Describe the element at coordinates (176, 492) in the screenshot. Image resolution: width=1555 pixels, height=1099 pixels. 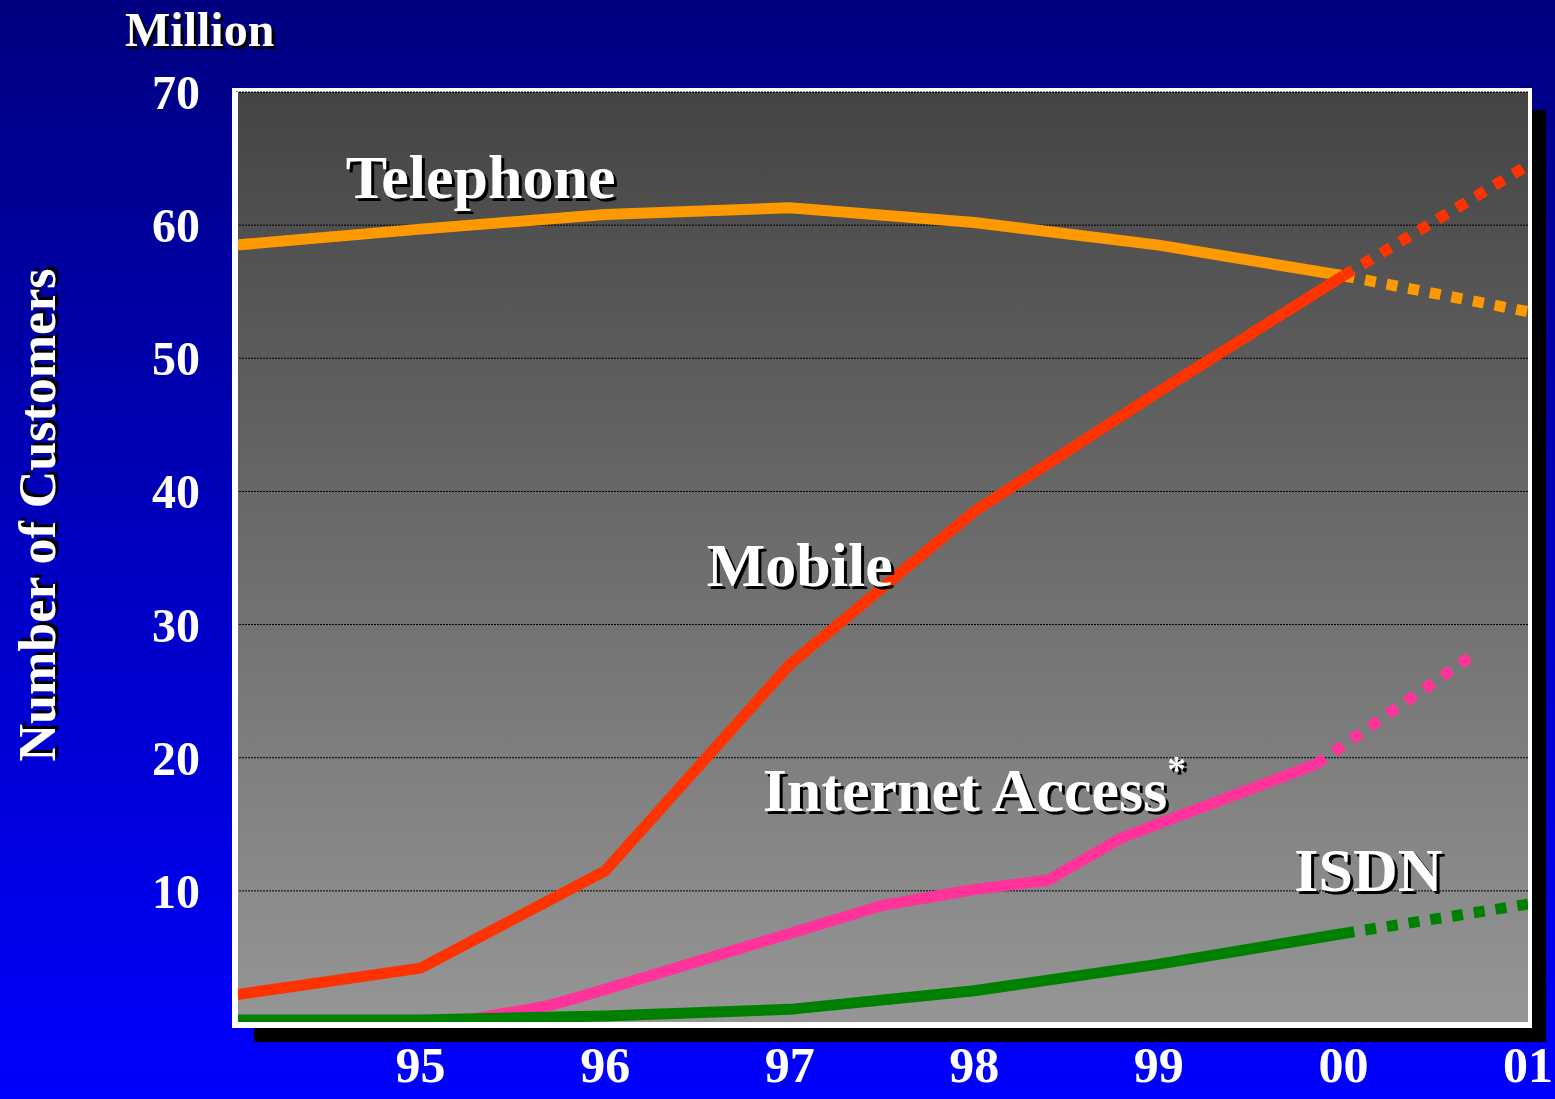
I see `y-tick-label: 40` at that location.